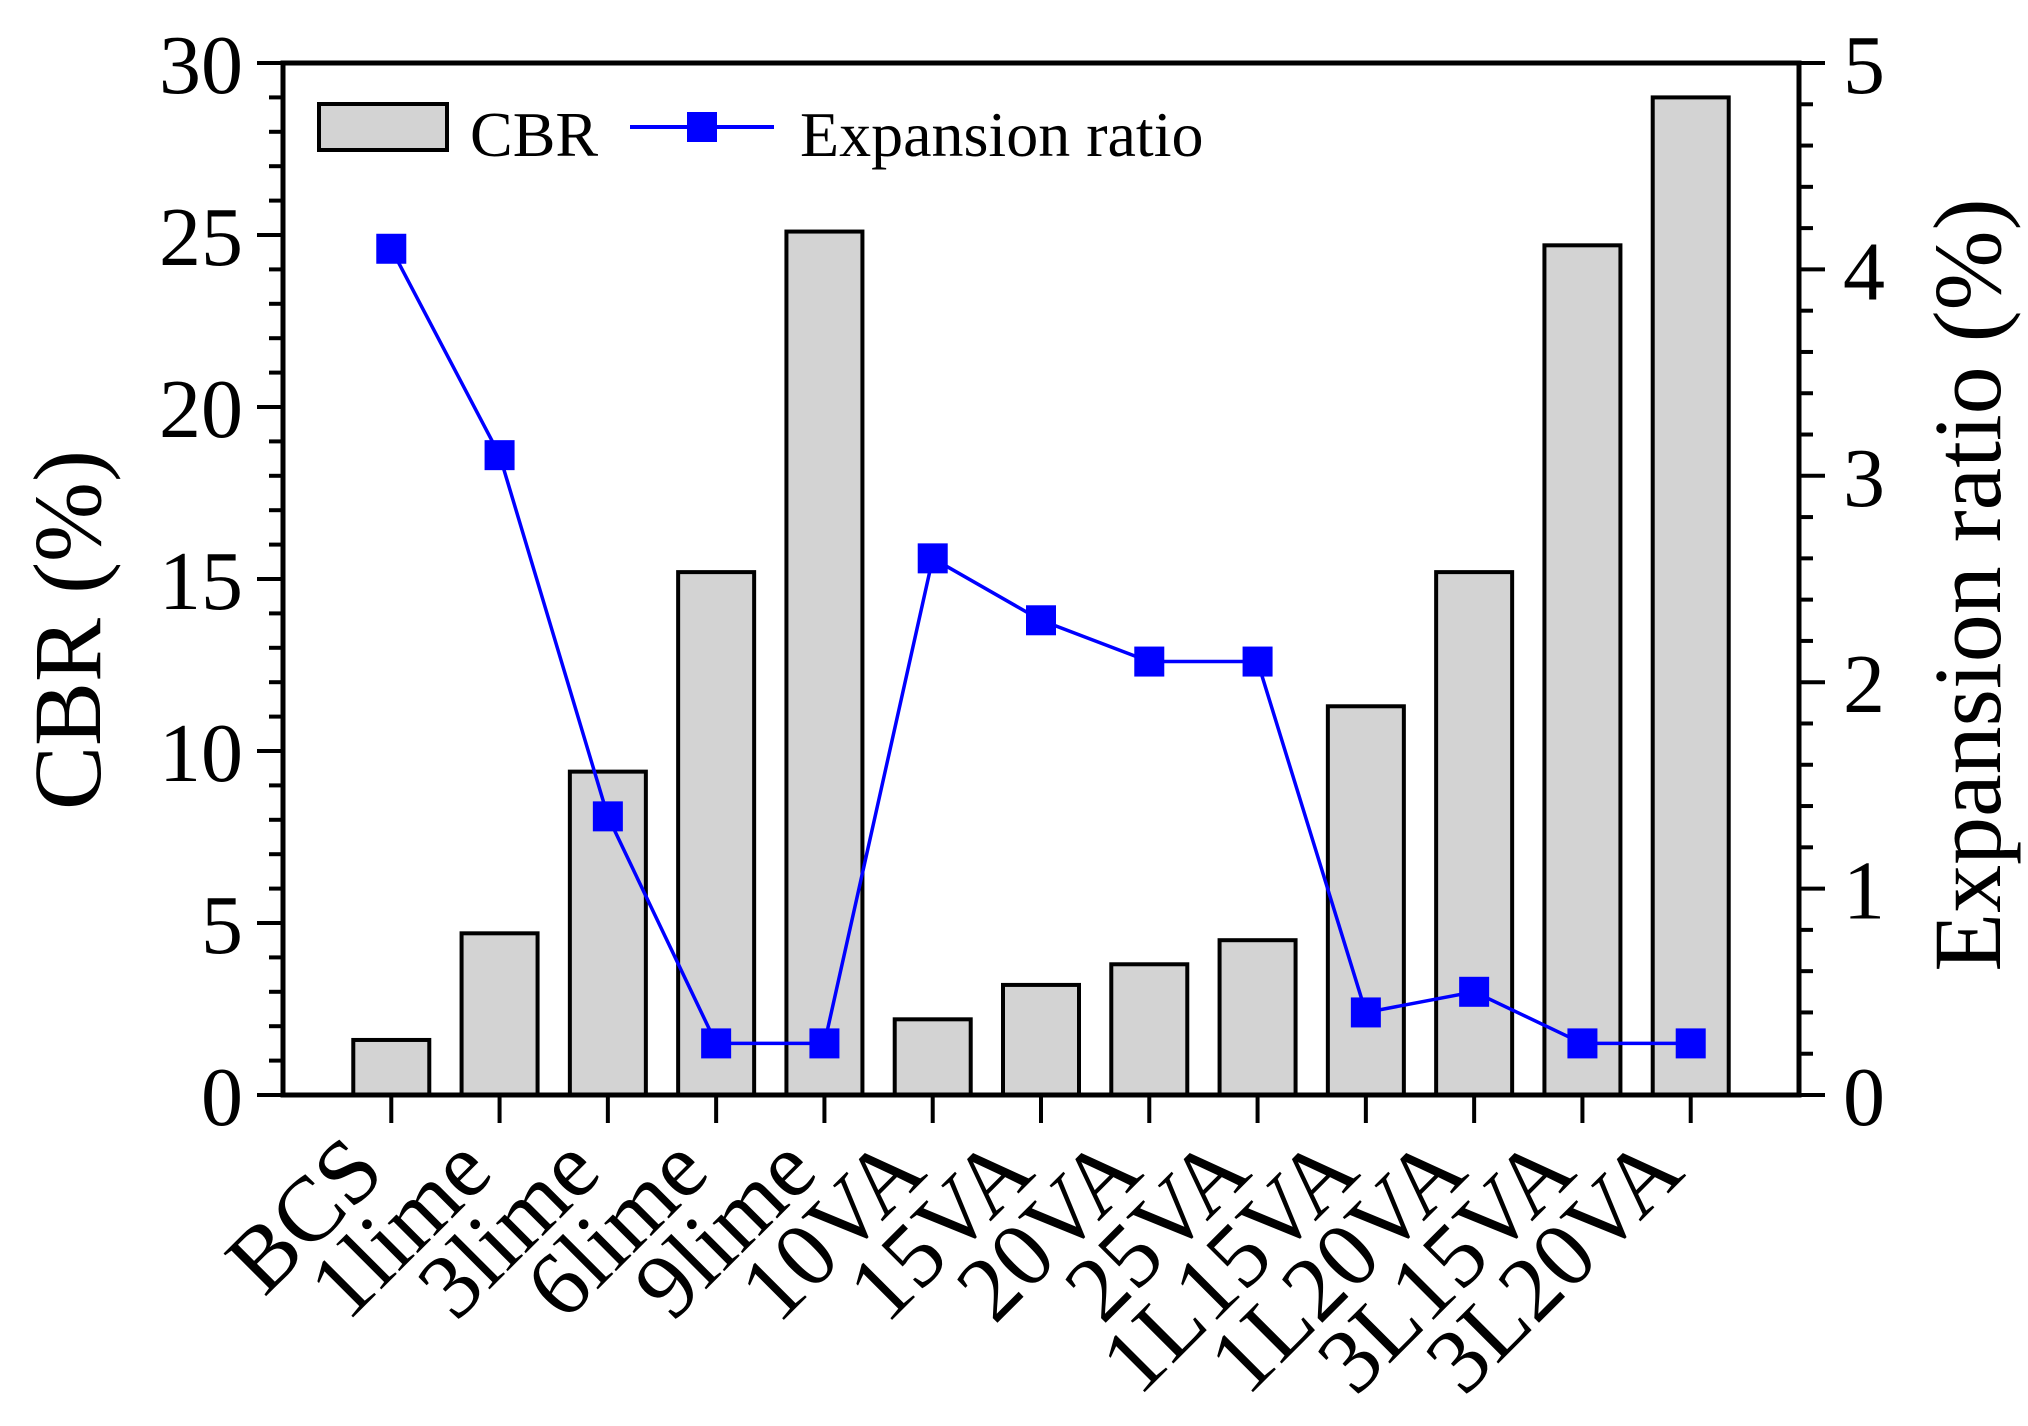  Describe the element at coordinates (1864, 684) in the screenshot. I see `right-tick-label-2: 2` at that location.